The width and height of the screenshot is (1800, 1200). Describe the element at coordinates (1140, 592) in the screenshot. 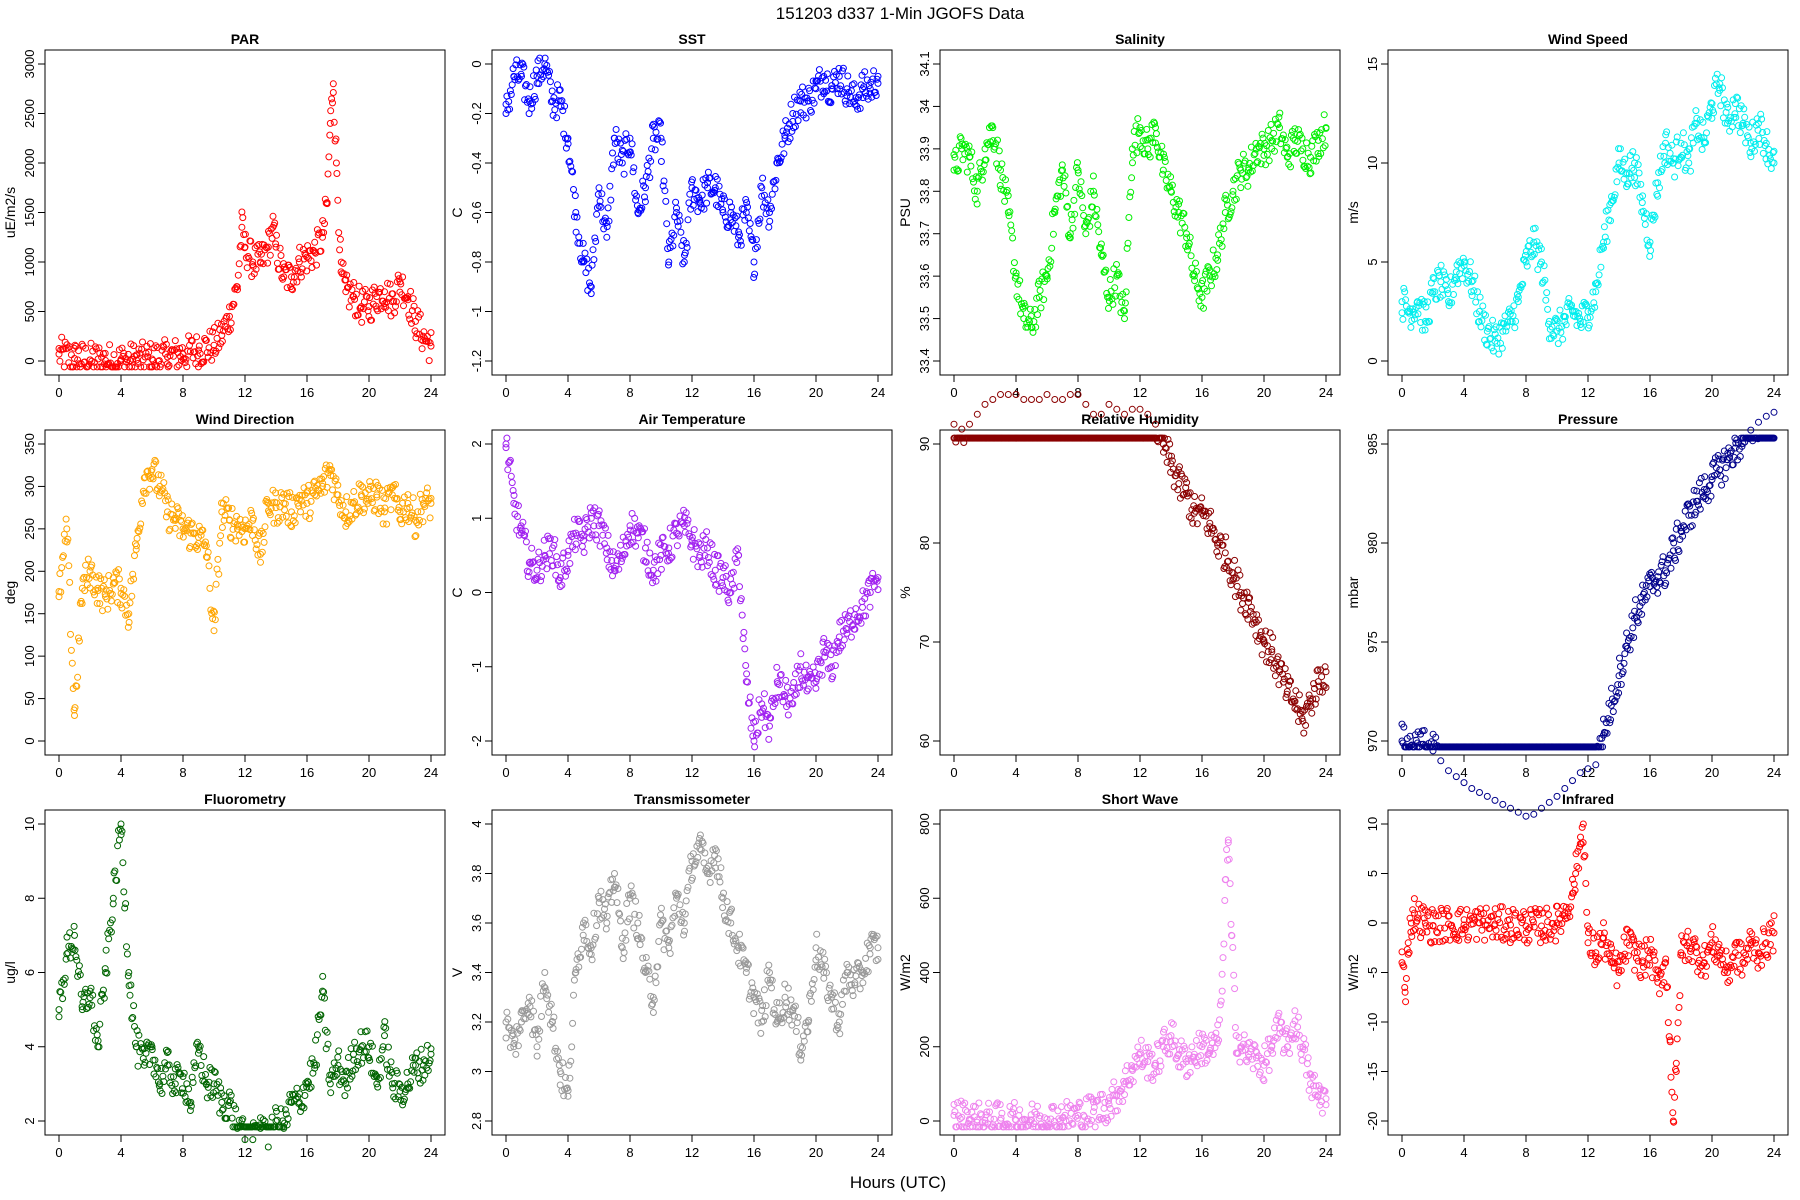

I see `plot-frame` at that location.